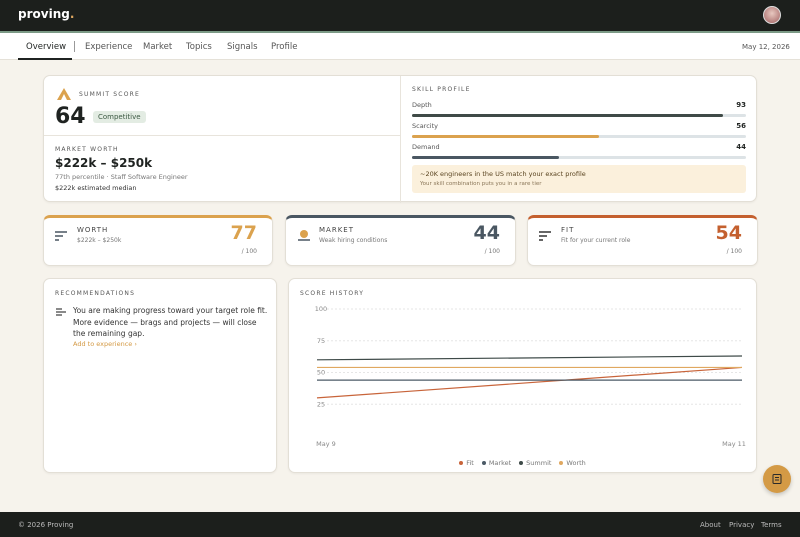  I want to click on summit-icon, so click(64, 94).